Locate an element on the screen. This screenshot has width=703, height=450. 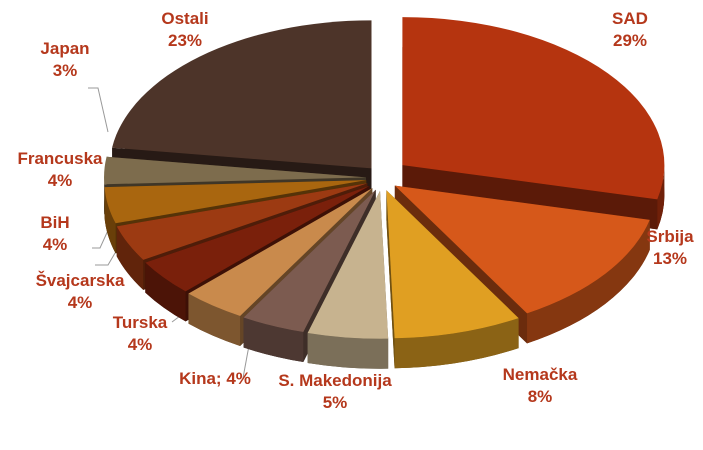
value-label: 3% is located at coordinates (65, 70).